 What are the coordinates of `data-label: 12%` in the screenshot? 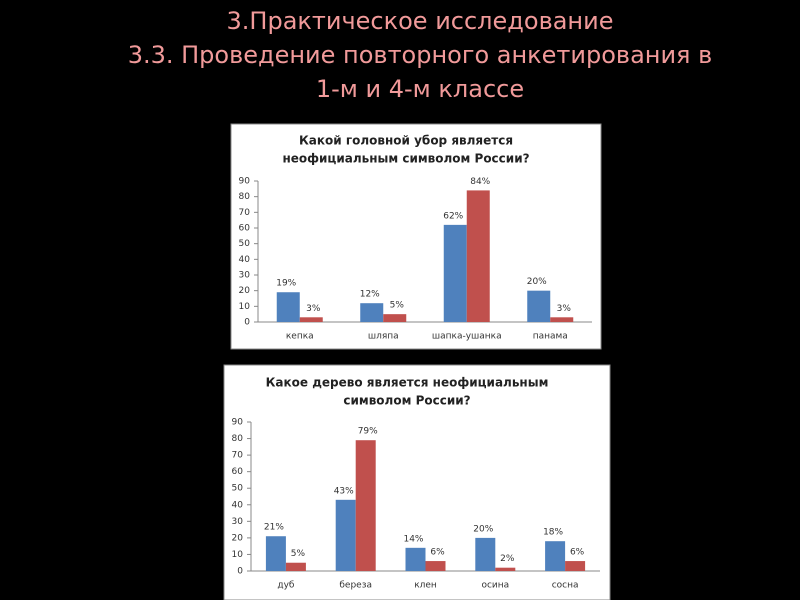 It's located at (370, 295).